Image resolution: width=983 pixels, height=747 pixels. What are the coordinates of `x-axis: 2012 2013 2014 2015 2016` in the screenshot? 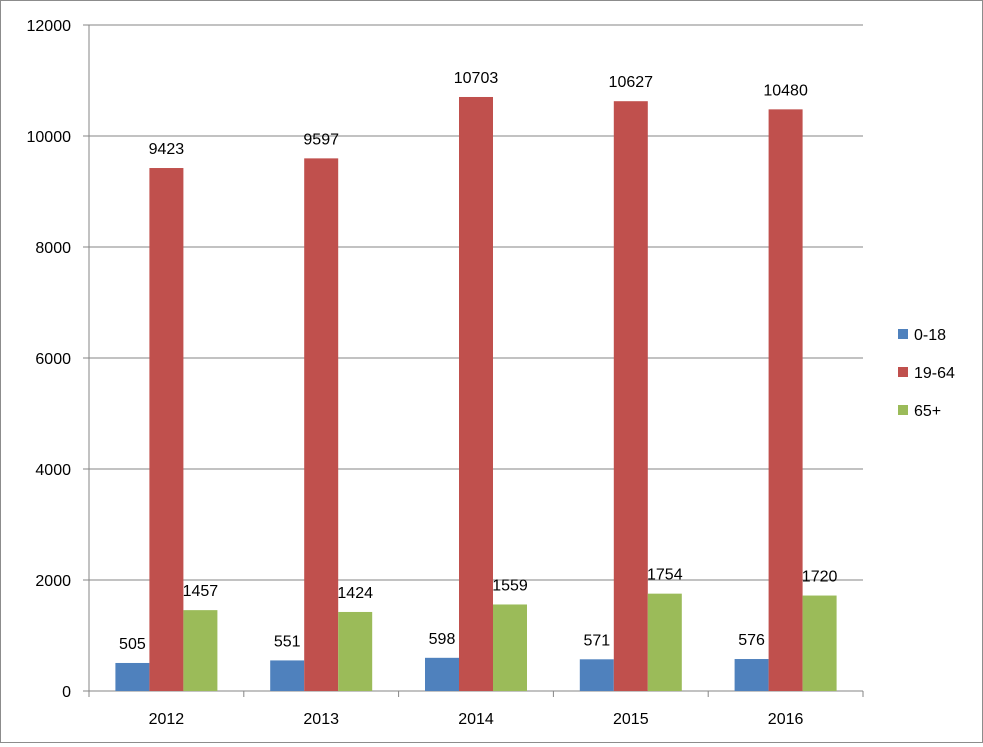 It's located at (476, 709).